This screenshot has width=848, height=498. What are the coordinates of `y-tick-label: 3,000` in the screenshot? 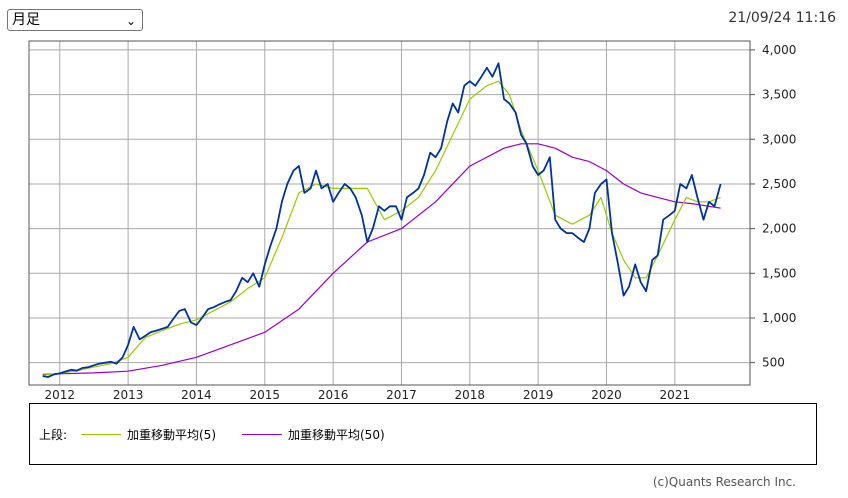 It's located at (779, 139).